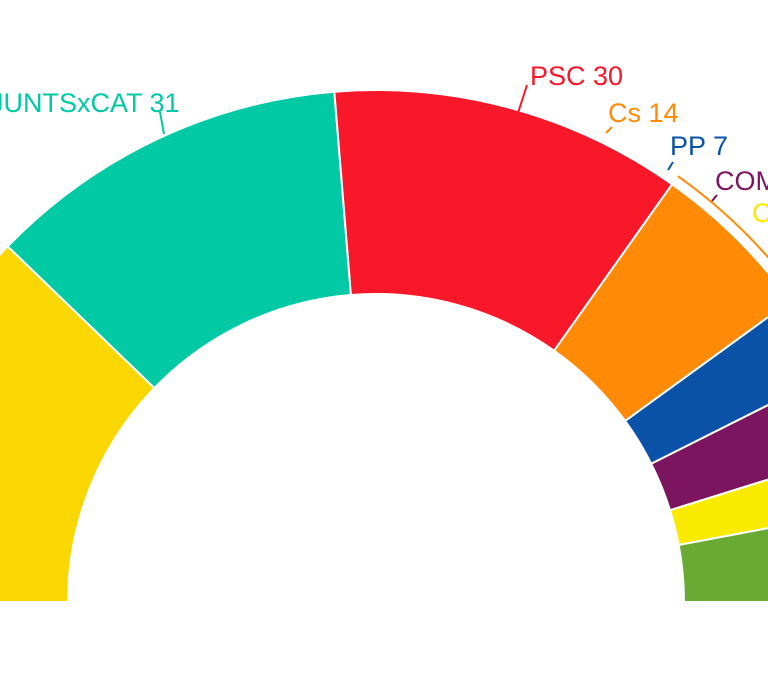  Describe the element at coordinates (760, 213) in the screenshot. I see `slice-label-cup: C` at that location.